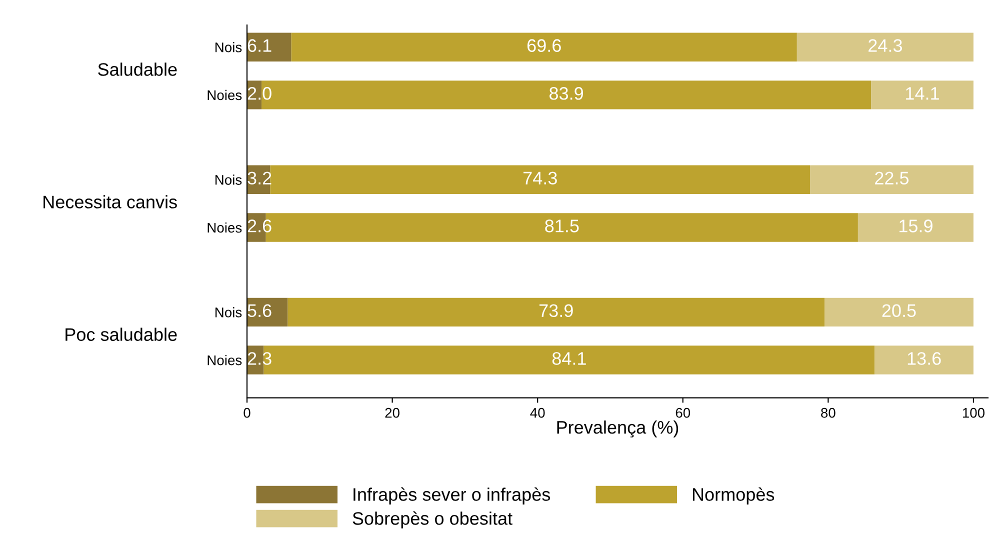 The image size is (1000, 534). What do you see at coordinates (683, 413) in the screenshot?
I see `x-tick-label: 60` at bounding box center [683, 413].